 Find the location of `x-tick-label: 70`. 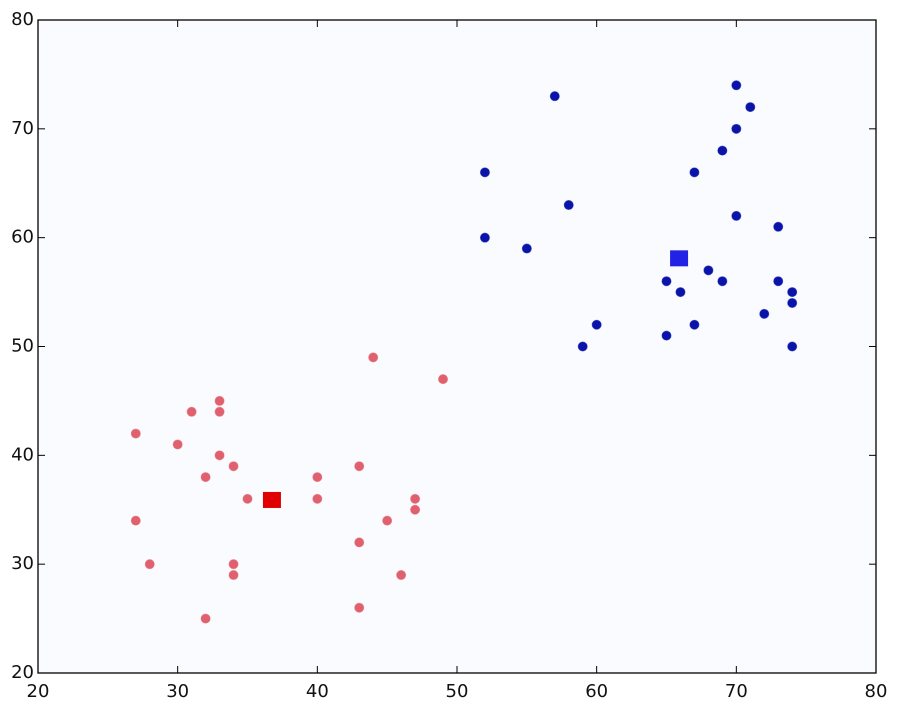

x-tick-label: 70 is located at coordinates (736, 691).